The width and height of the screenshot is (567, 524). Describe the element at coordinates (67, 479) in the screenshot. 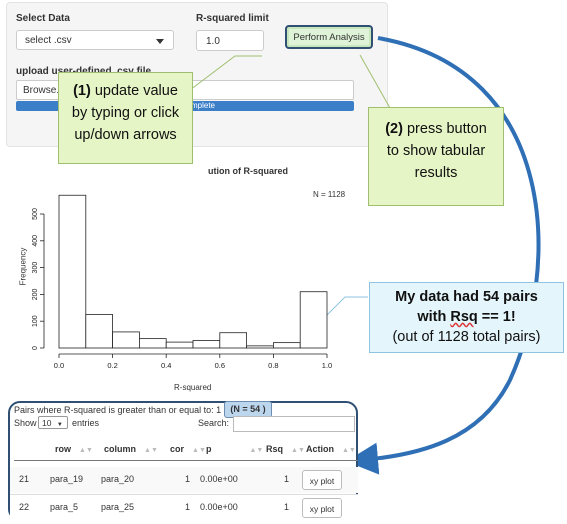

I see `cell-row: para_19` at that location.